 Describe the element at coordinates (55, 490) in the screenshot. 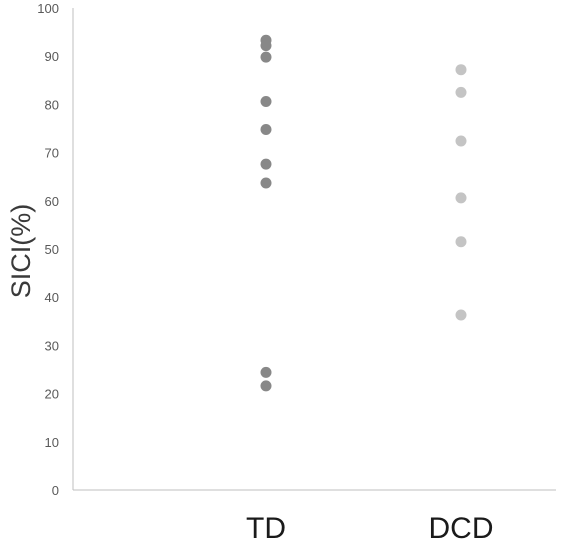

I see `y-tick-label: 0` at that location.